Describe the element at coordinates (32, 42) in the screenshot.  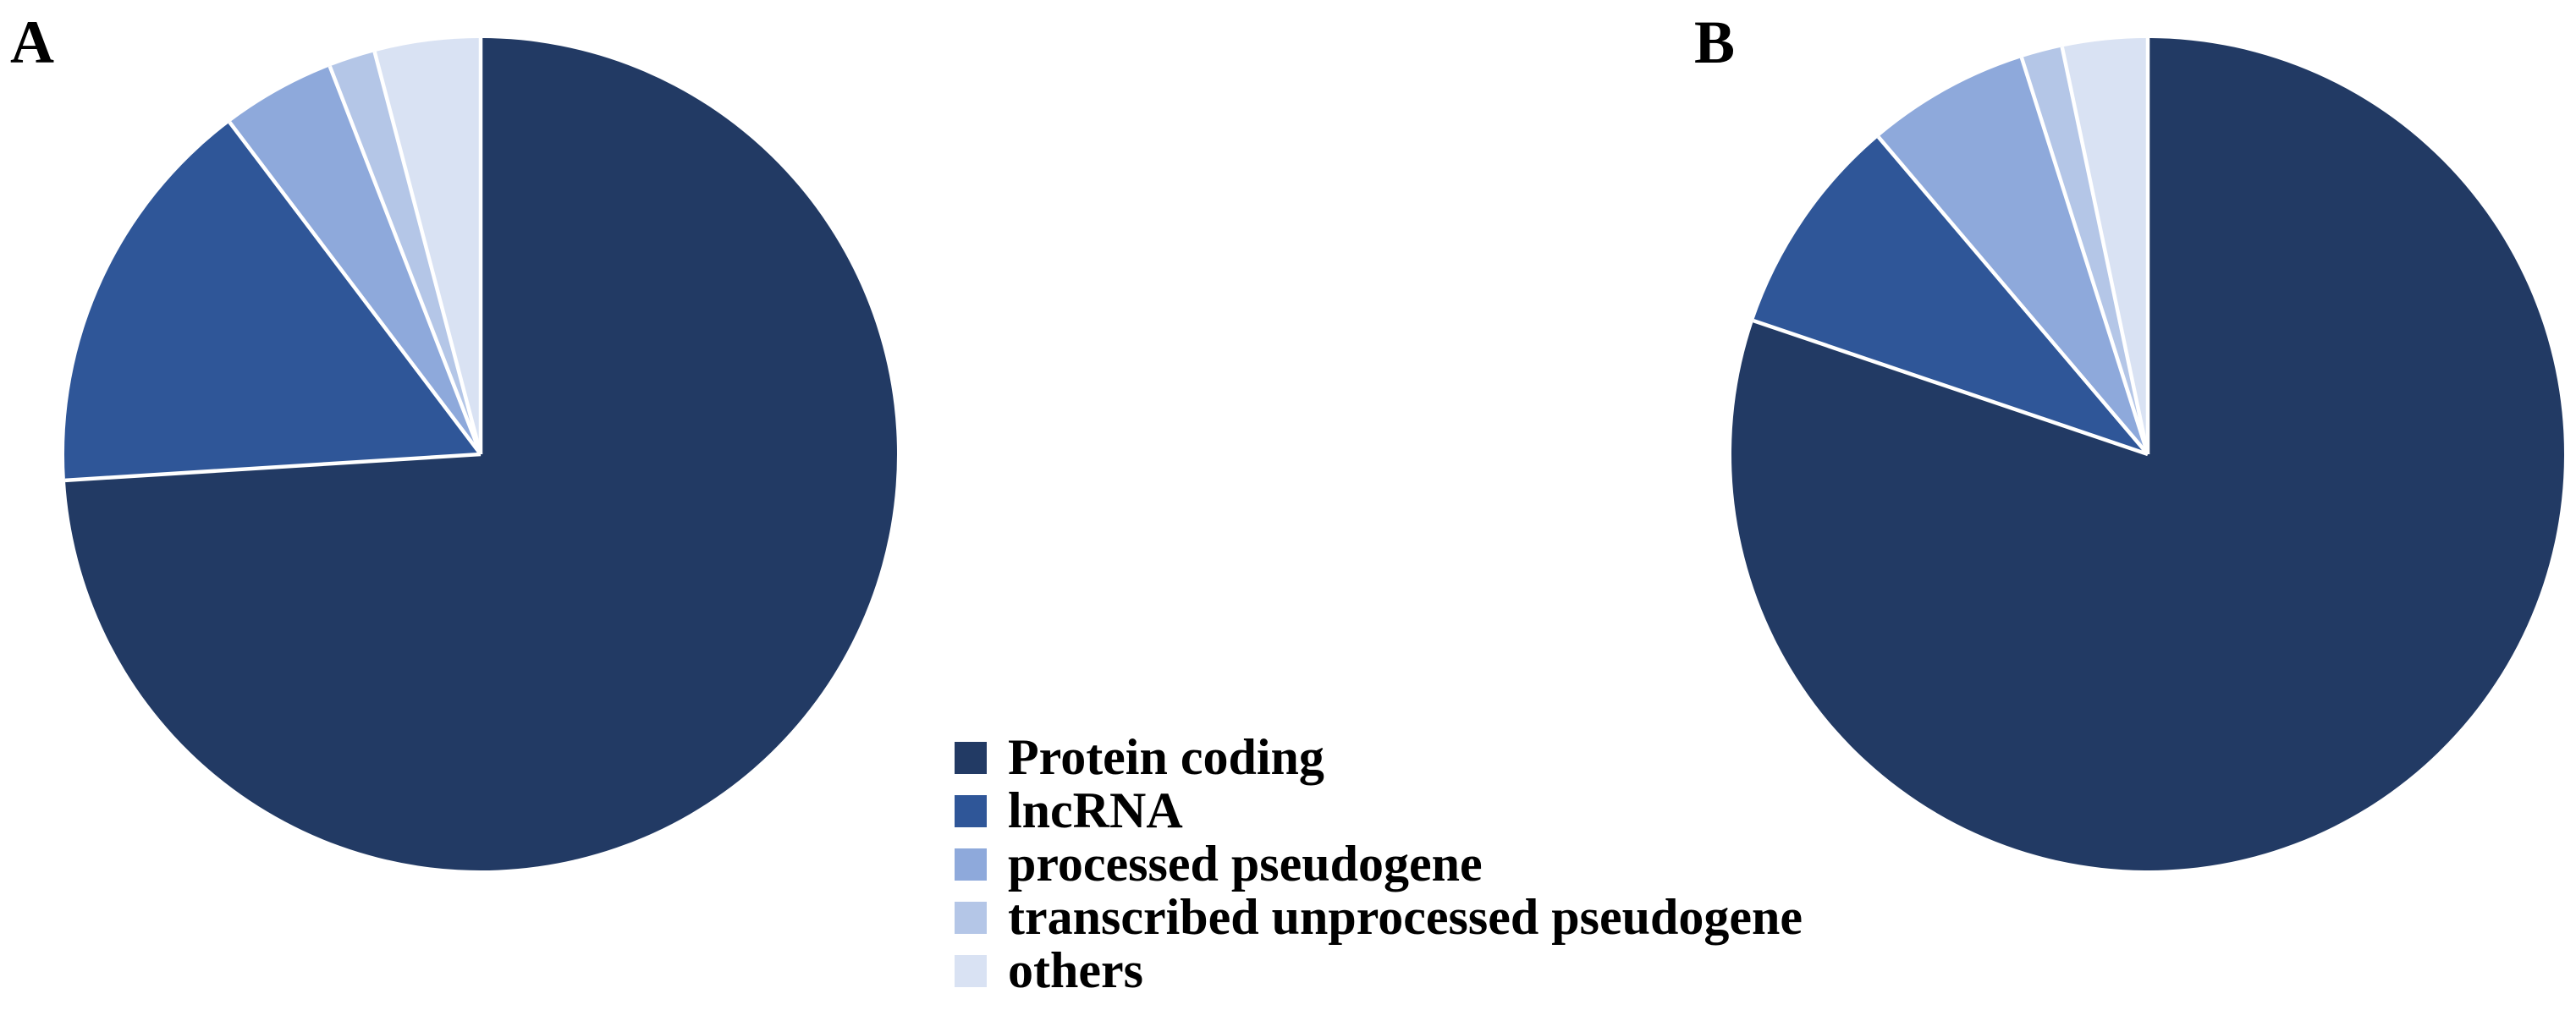
I see `panel-label-a: A` at that location.